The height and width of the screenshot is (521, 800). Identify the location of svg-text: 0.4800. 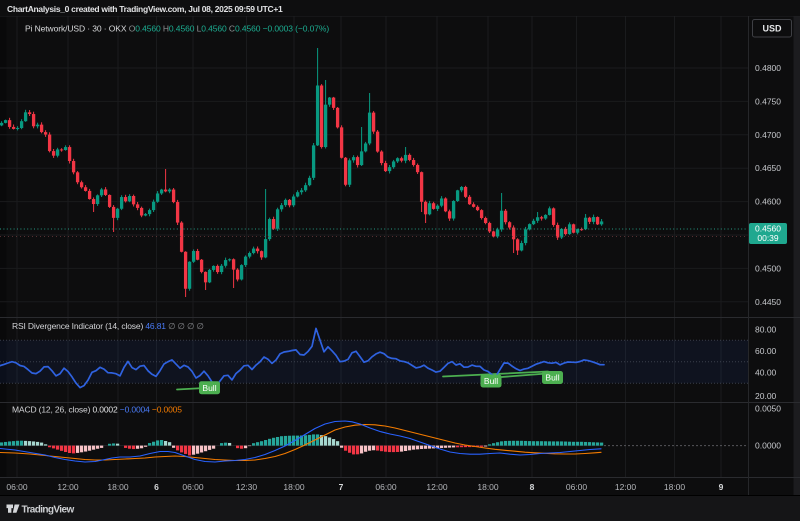
(768, 68).